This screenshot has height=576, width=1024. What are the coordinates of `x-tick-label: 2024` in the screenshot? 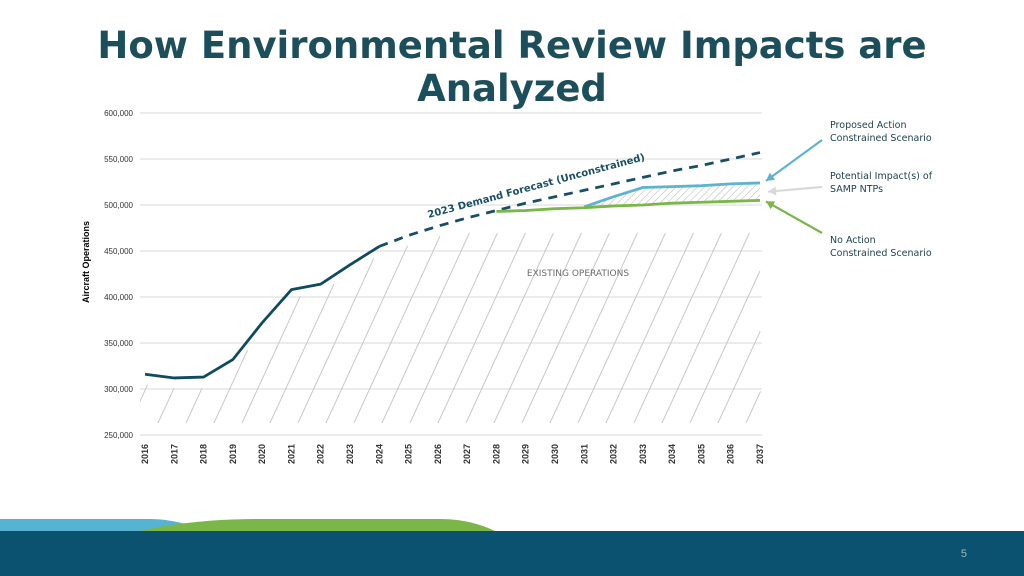 It's located at (379, 454).